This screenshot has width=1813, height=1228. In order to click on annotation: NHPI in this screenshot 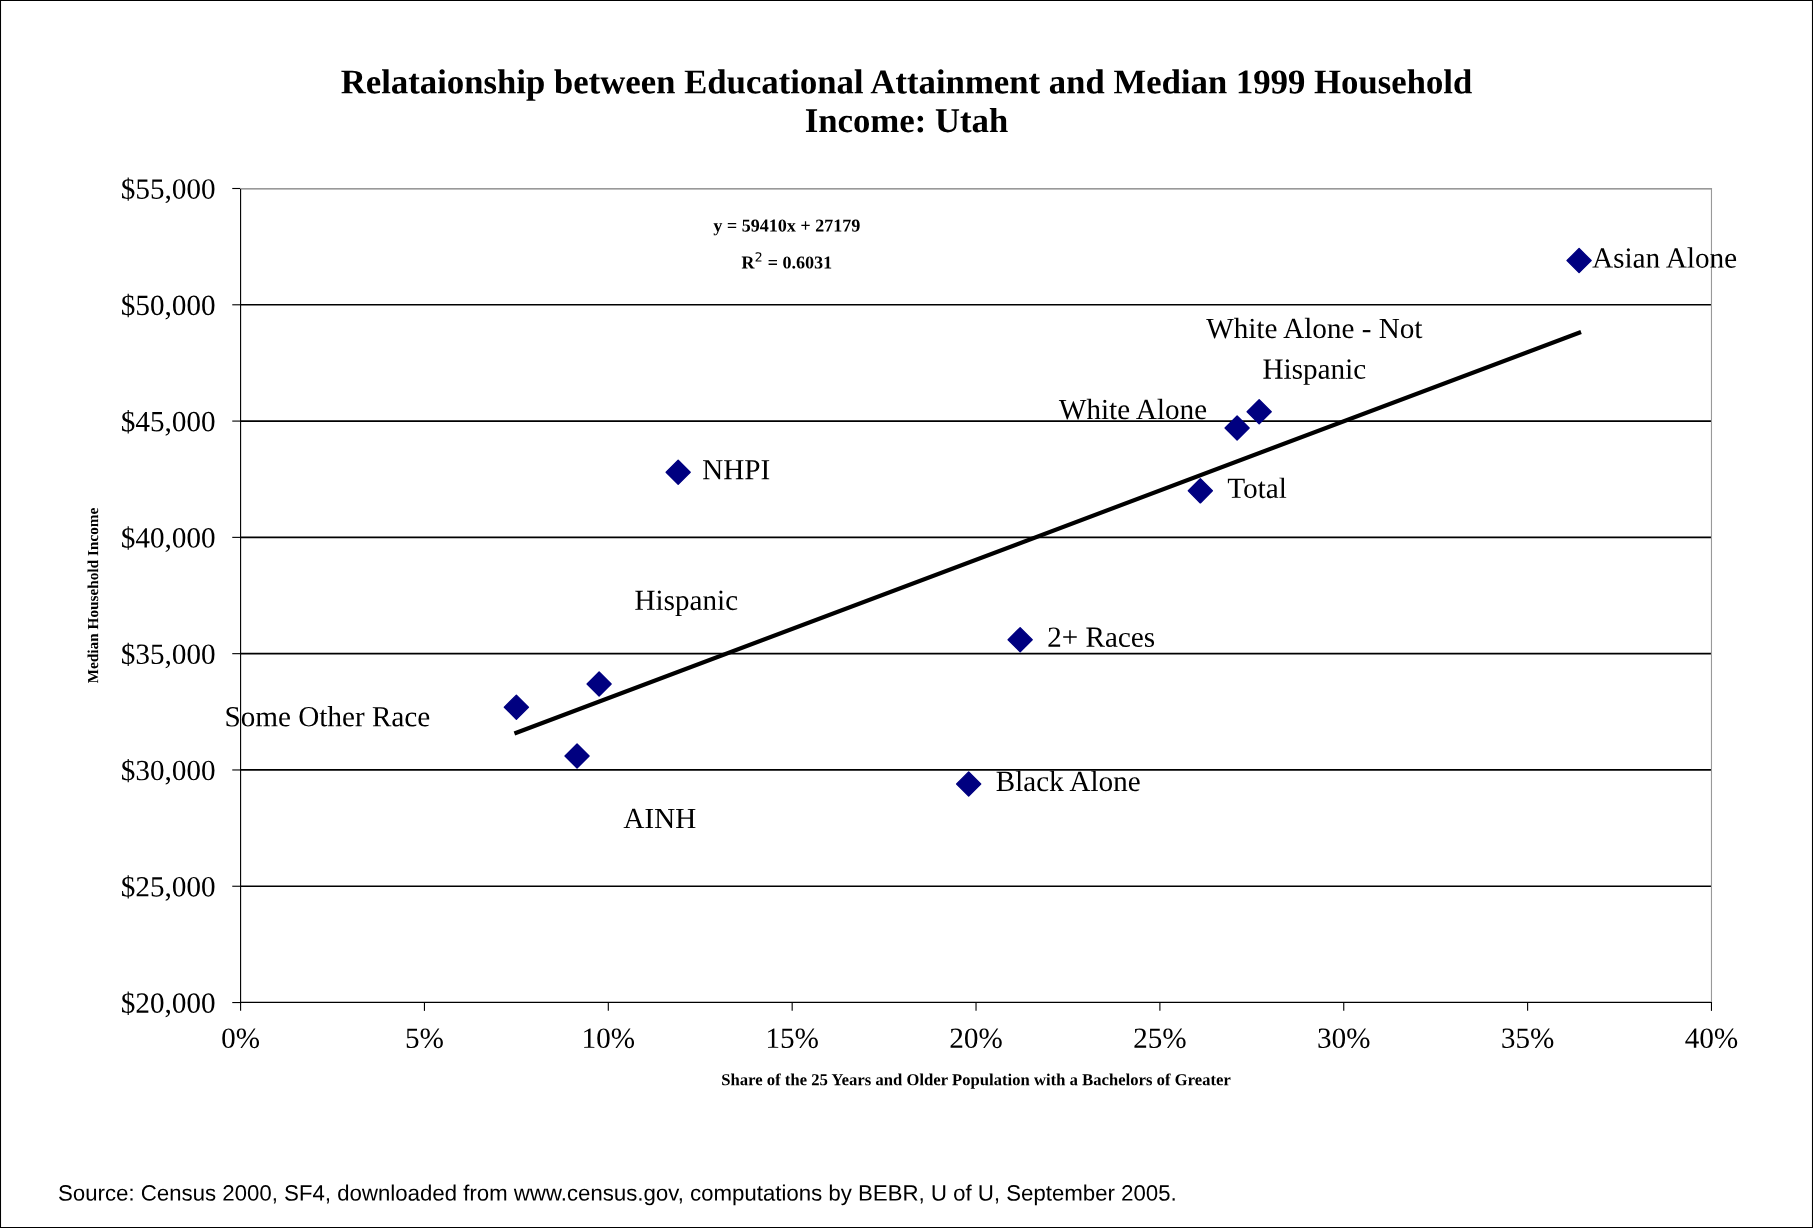, I will do `click(736, 470)`.